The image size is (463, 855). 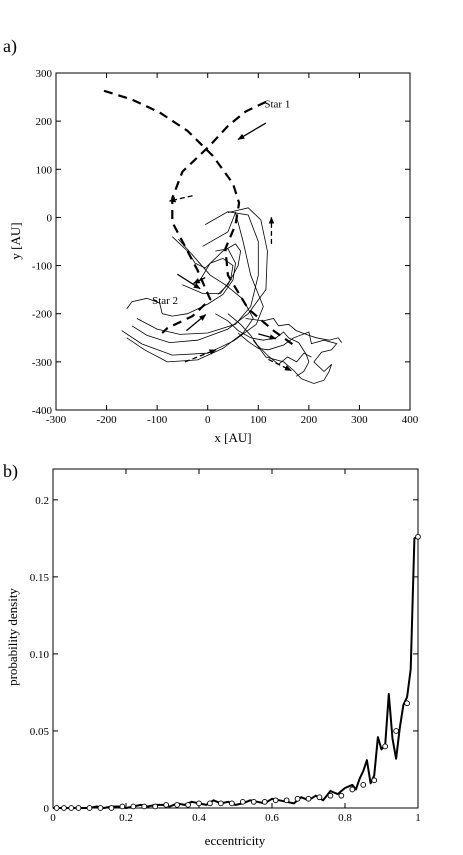 I want to click on y-tick-label-b: 0.10, so click(x=40, y=655).